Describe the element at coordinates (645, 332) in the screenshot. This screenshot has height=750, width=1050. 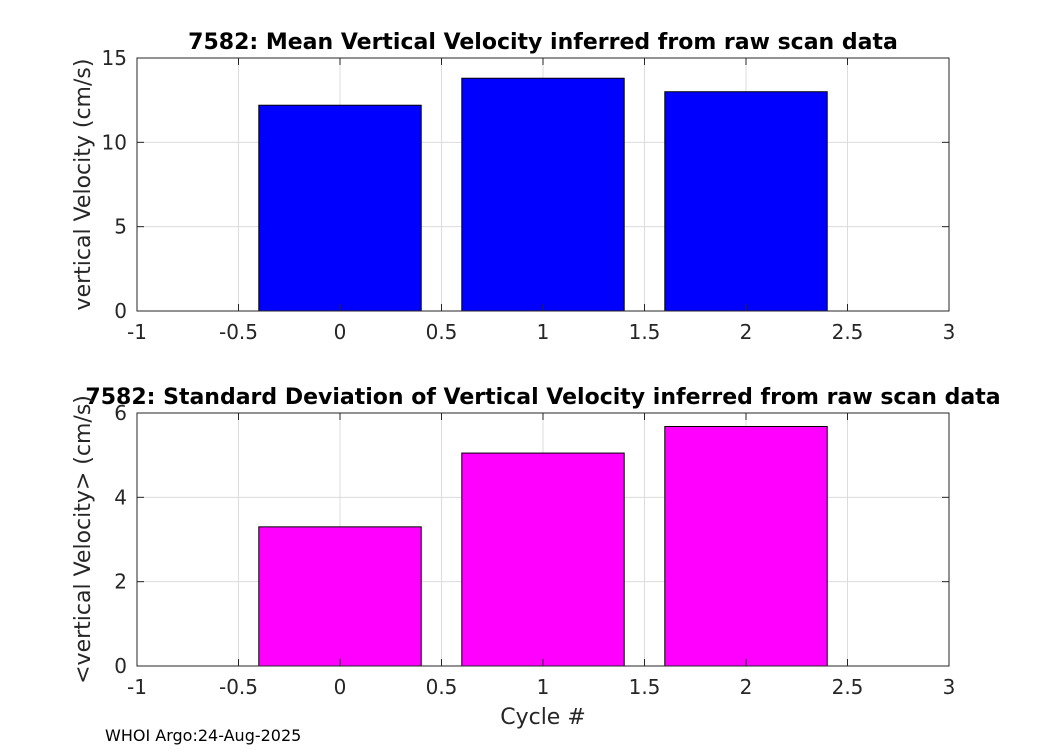
I see `mean-x-tick-label: 1.5` at that location.